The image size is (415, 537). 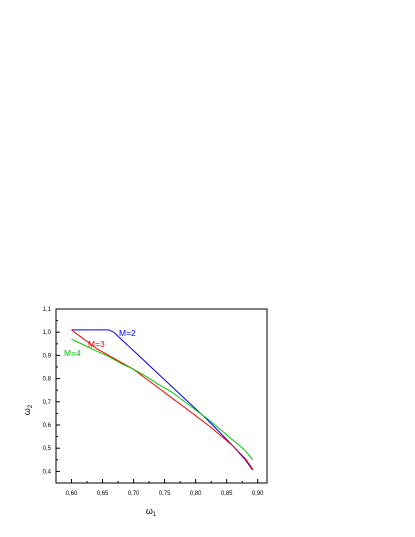 What do you see at coordinates (96, 344) in the screenshot?
I see `series-label-m3: M=3` at bounding box center [96, 344].